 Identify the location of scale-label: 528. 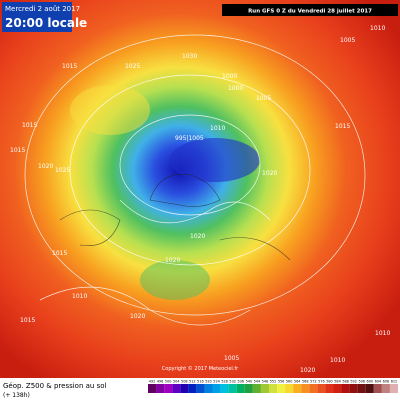
(224, 382).